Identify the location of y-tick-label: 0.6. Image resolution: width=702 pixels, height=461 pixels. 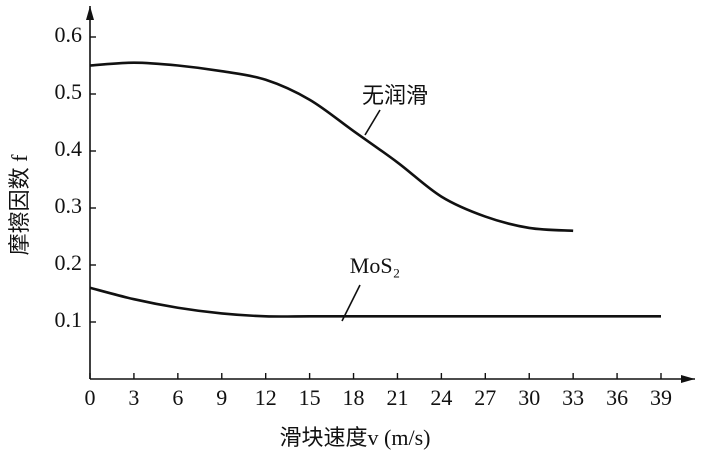
(69, 34).